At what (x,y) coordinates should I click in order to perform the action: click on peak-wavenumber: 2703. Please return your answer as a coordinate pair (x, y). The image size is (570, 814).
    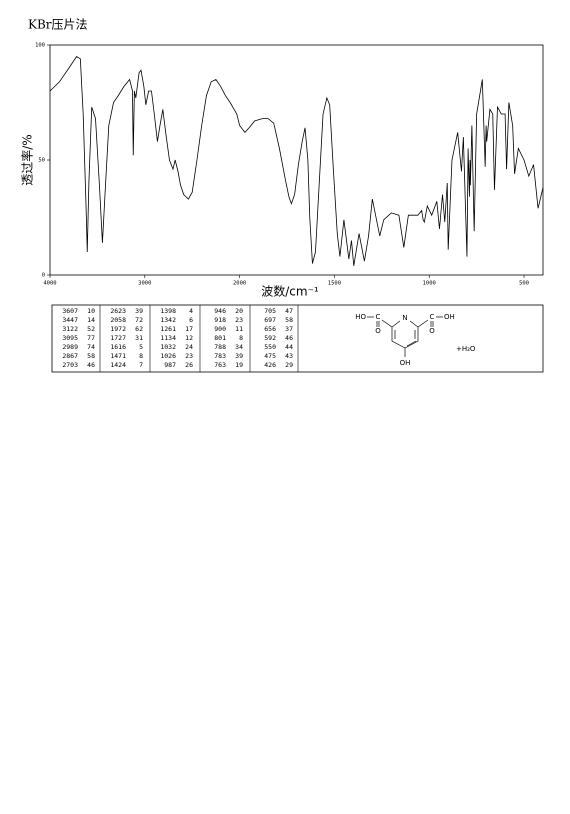
    Looking at the image, I should click on (70, 365).